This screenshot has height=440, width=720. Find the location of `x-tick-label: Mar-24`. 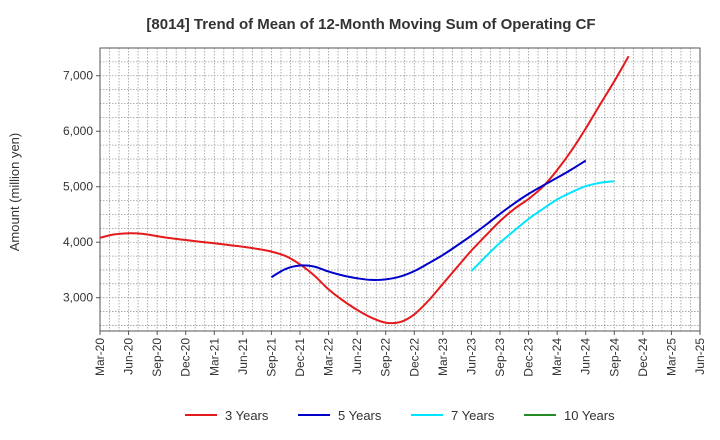

x-tick-label: Mar-24 is located at coordinates (557, 357).